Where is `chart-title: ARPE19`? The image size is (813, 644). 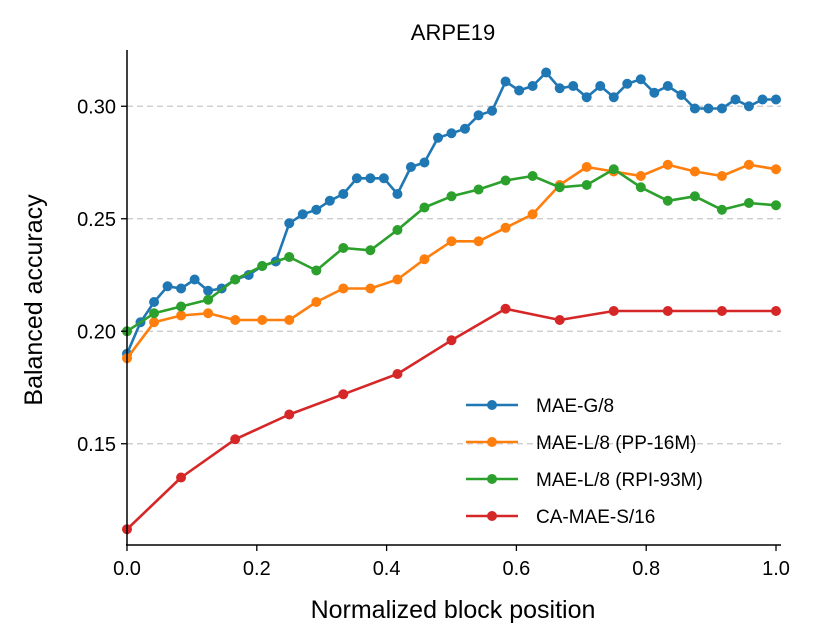 chart-title: ARPE19 is located at coordinates (453, 32).